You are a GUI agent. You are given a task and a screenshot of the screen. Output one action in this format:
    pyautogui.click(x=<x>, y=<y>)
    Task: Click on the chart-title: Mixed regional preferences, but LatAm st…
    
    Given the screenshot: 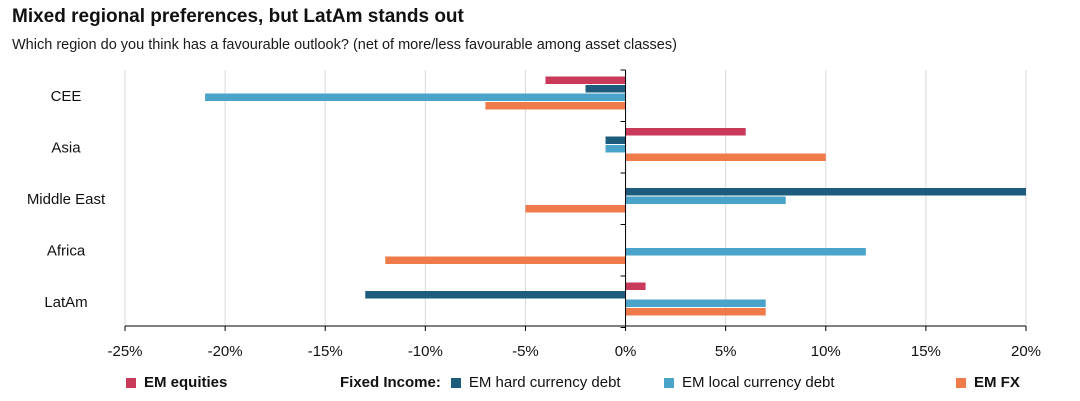 What is the action you would take?
    pyautogui.click(x=238, y=16)
    